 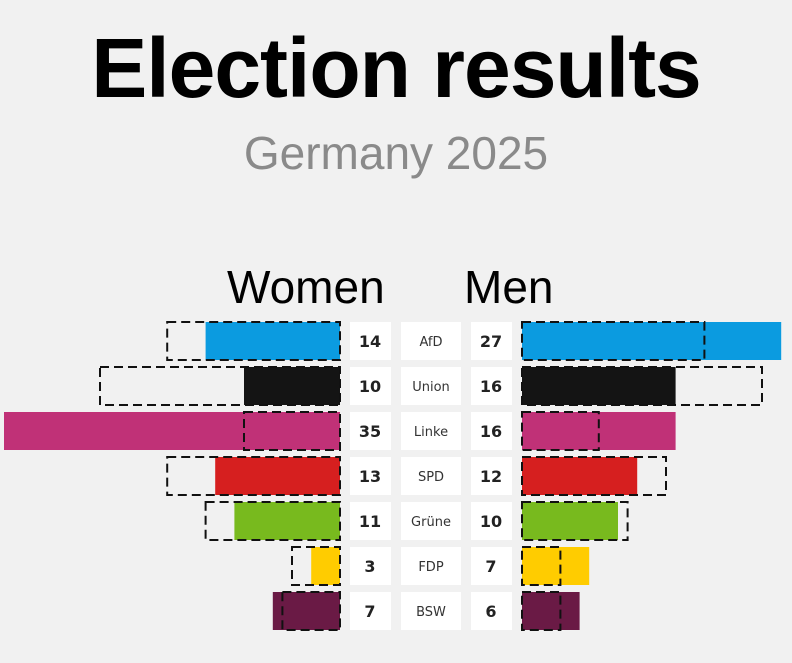 I want to click on party-label: SPD, so click(x=431, y=477).